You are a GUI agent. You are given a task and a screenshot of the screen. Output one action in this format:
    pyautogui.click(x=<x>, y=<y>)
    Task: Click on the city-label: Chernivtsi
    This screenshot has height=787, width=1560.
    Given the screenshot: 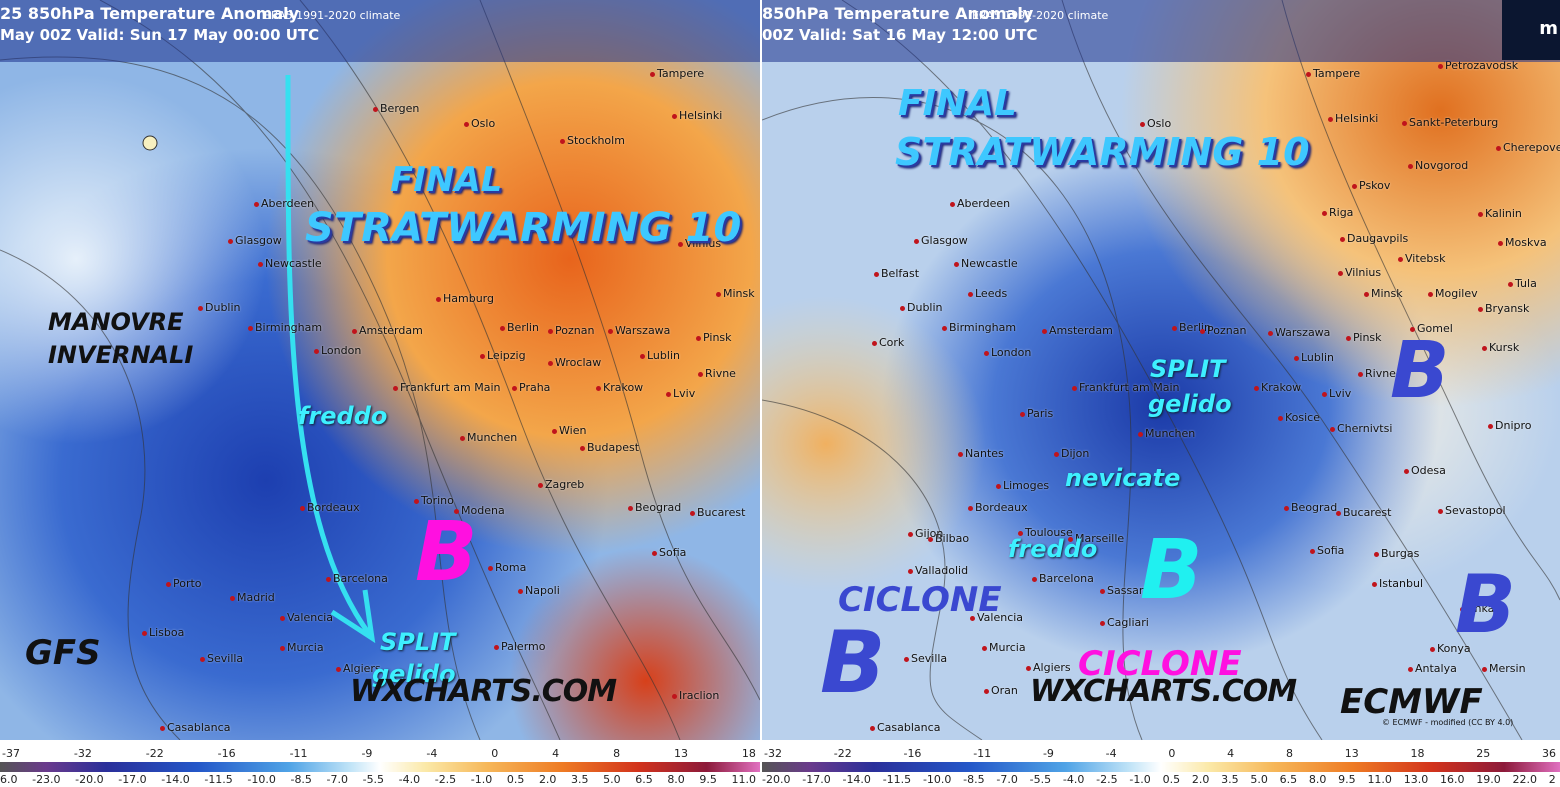 What is the action you would take?
    pyautogui.click(x=1361, y=428)
    